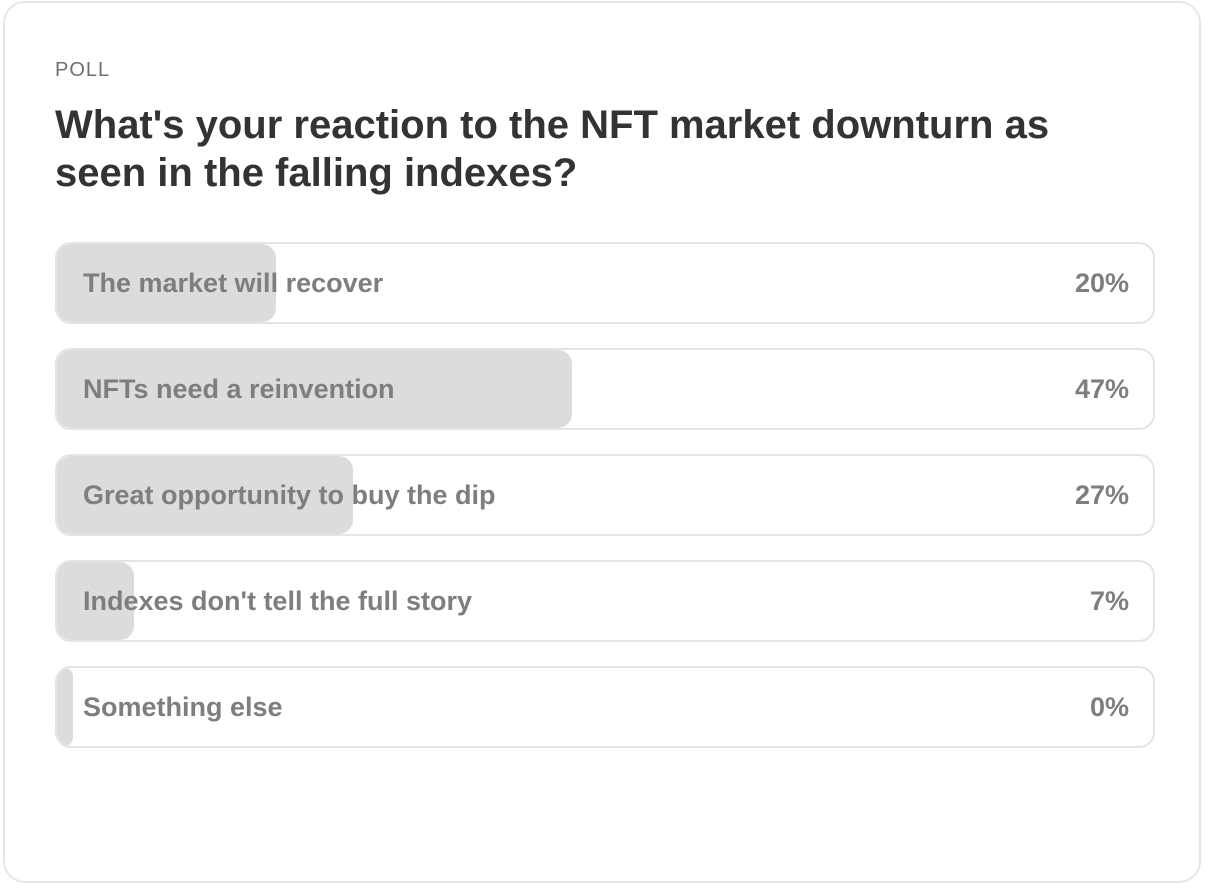 This screenshot has height=894, width=1208. I want to click on poll-option-buy-the-dip: Great opportunity to buy the dip 27%, so click(605, 495).